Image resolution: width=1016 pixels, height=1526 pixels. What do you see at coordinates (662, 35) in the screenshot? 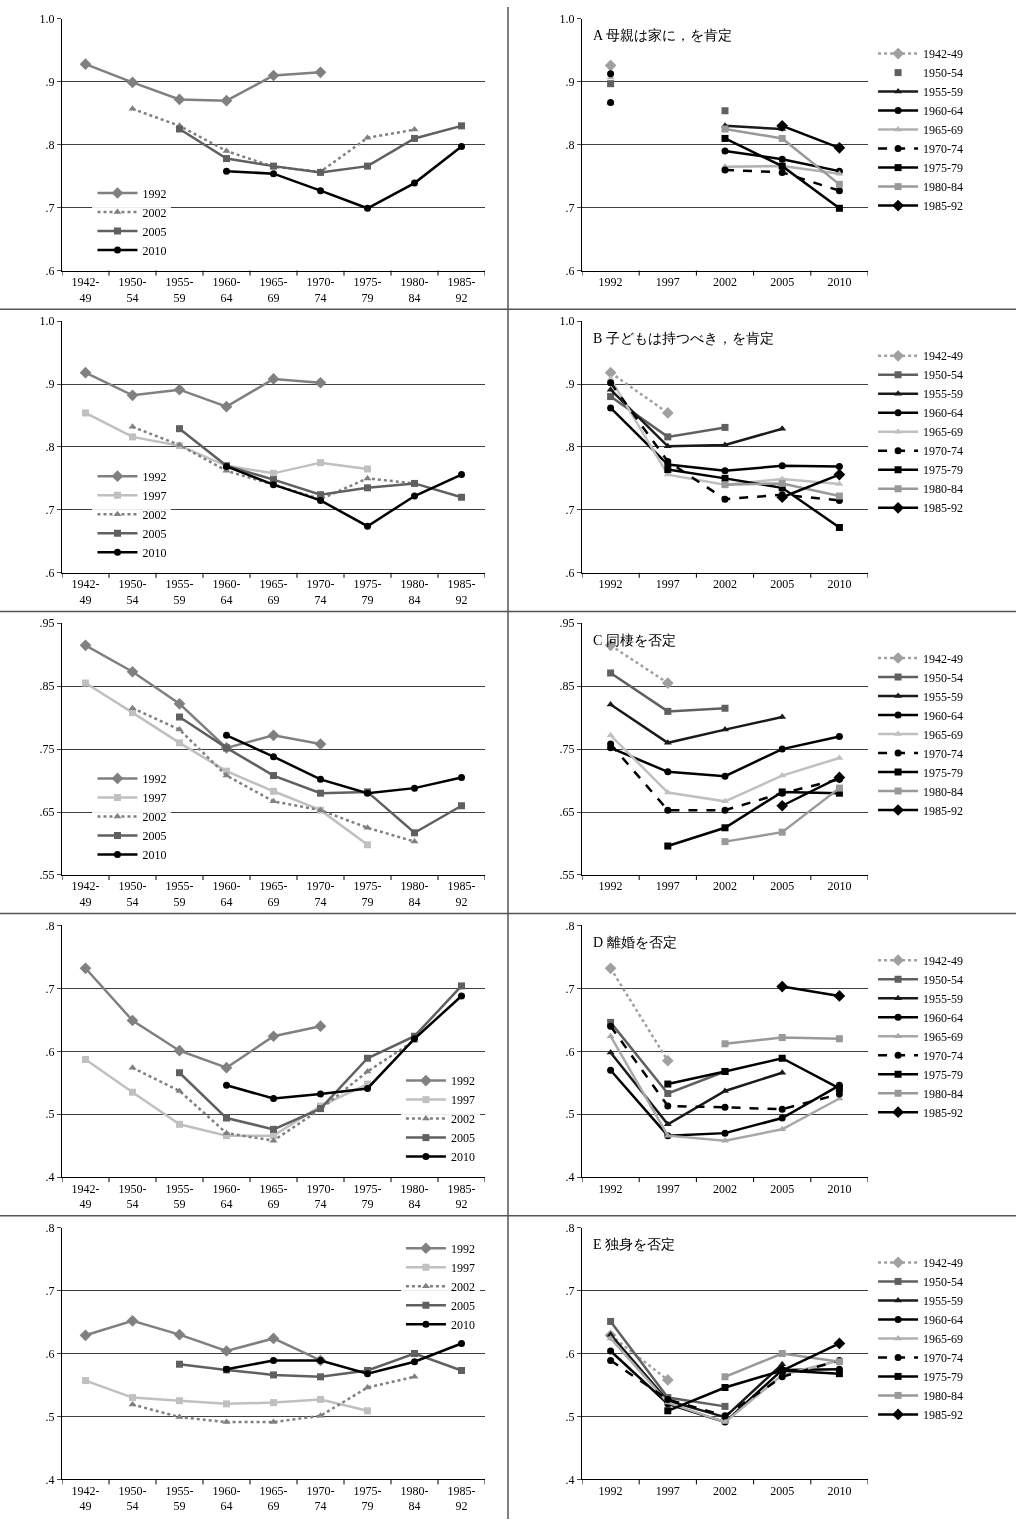
I see `text: A 母親は家に，を肯定` at bounding box center [662, 35].